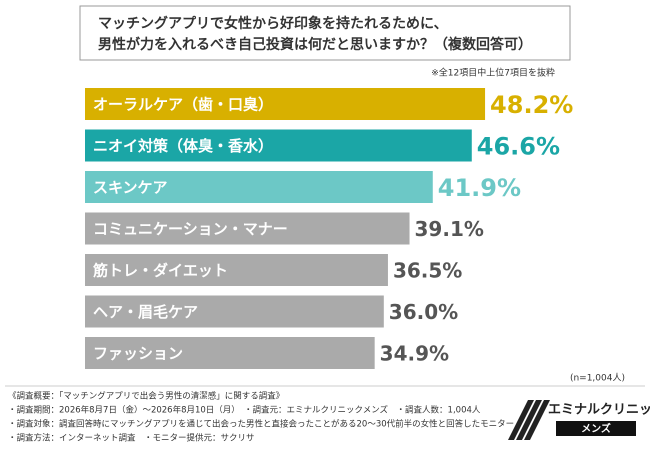 The height and width of the screenshot is (454, 650). I want to click on category-label: ファッション, so click(138, 354).